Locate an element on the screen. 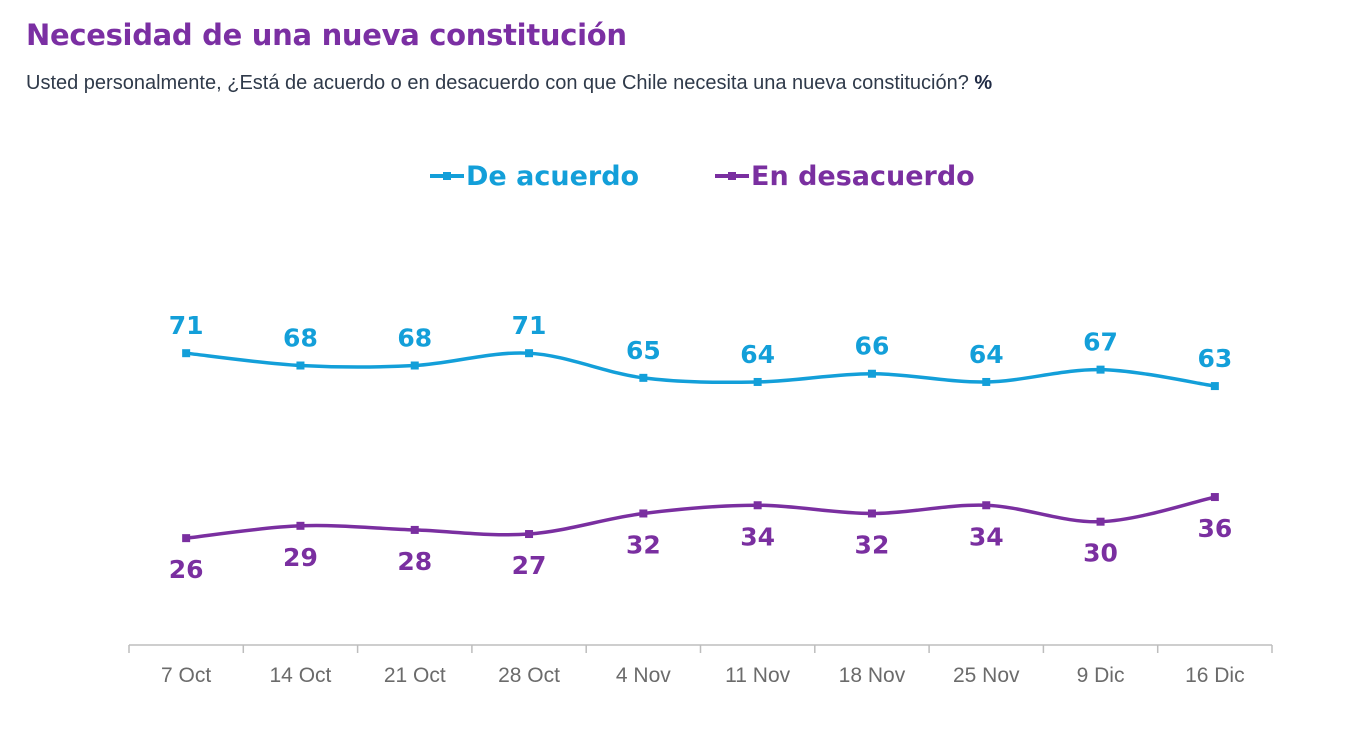  data-label: 65 is located at coordinates (643, 350).